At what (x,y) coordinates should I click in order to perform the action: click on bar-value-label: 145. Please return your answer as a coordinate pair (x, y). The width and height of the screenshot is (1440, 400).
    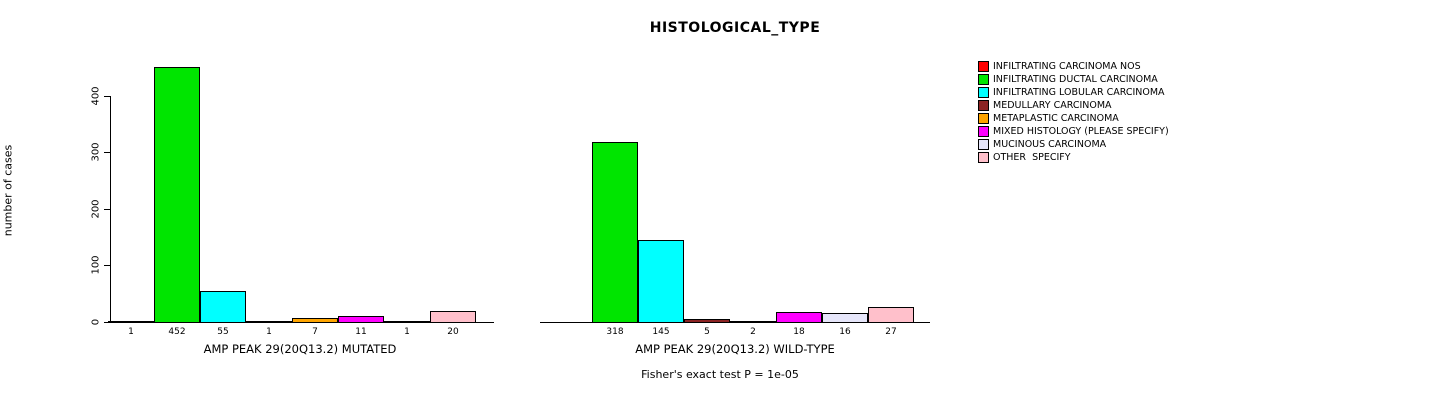
    Looking at the image, I should click on (661, 332).